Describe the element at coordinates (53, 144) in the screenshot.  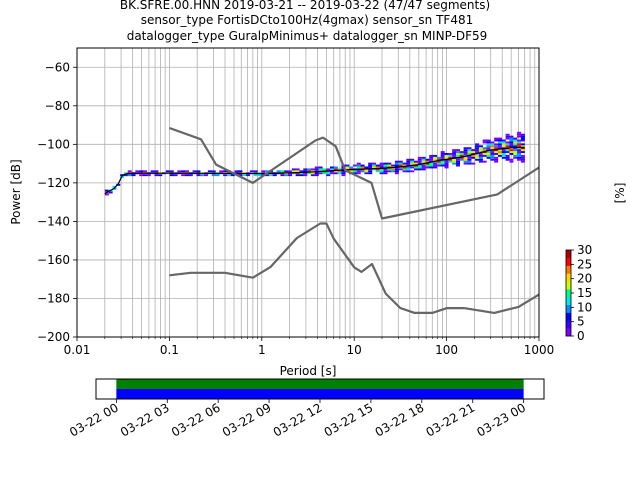
I see `y-axis-tick-label: −100` at that location.